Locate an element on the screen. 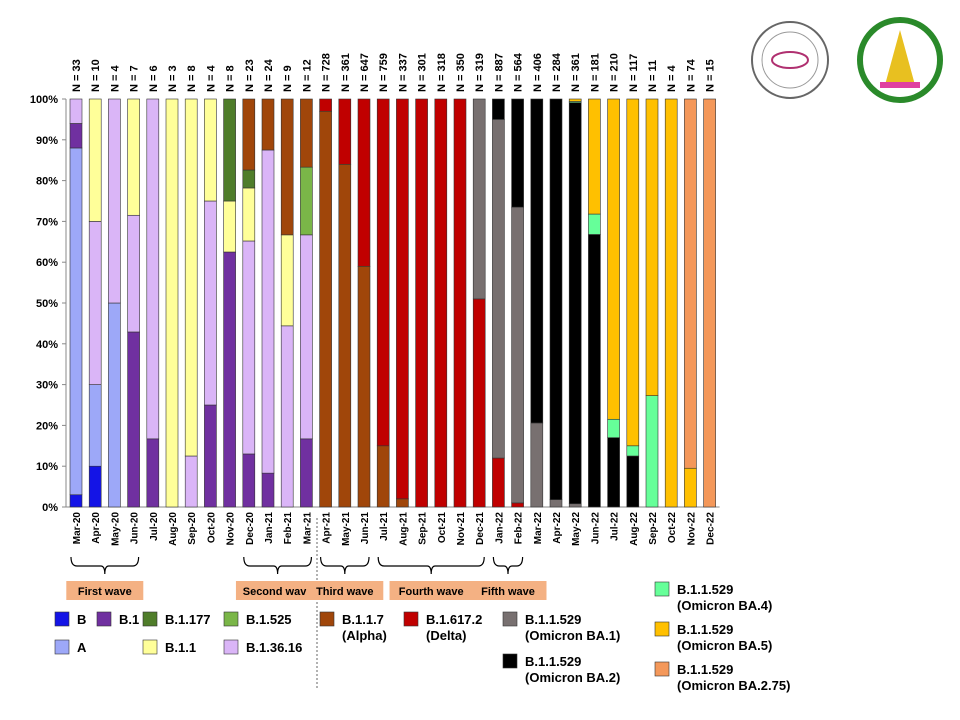 Image resolution: width=960 pixels, height=720 pixels. y-tick-label: 60% is located at coordinates (47, 263).